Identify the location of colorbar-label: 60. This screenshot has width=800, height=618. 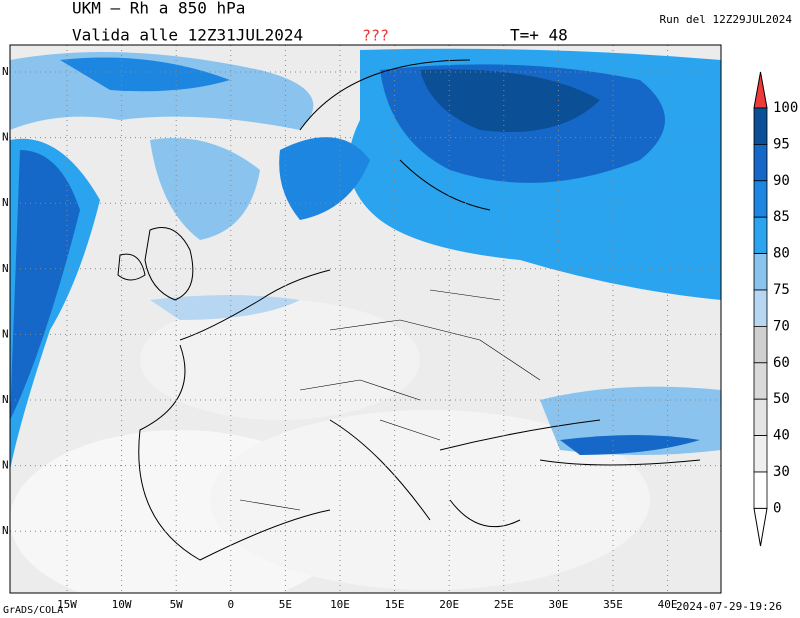
(781, 363).